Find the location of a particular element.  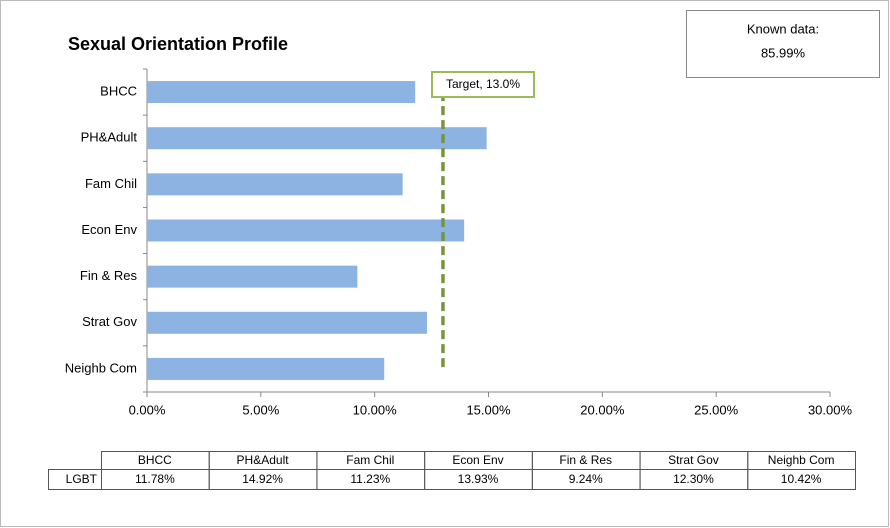

chart-title: Sexual Orientation Profile is located at coordinates (178, 44).